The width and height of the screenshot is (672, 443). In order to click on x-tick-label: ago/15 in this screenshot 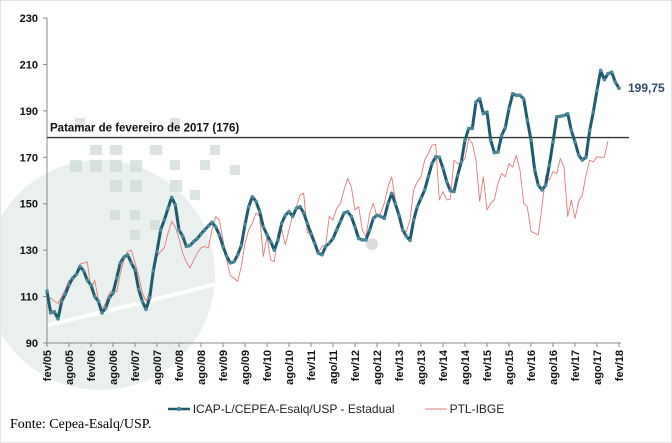, I will do `click(510, 367)`.